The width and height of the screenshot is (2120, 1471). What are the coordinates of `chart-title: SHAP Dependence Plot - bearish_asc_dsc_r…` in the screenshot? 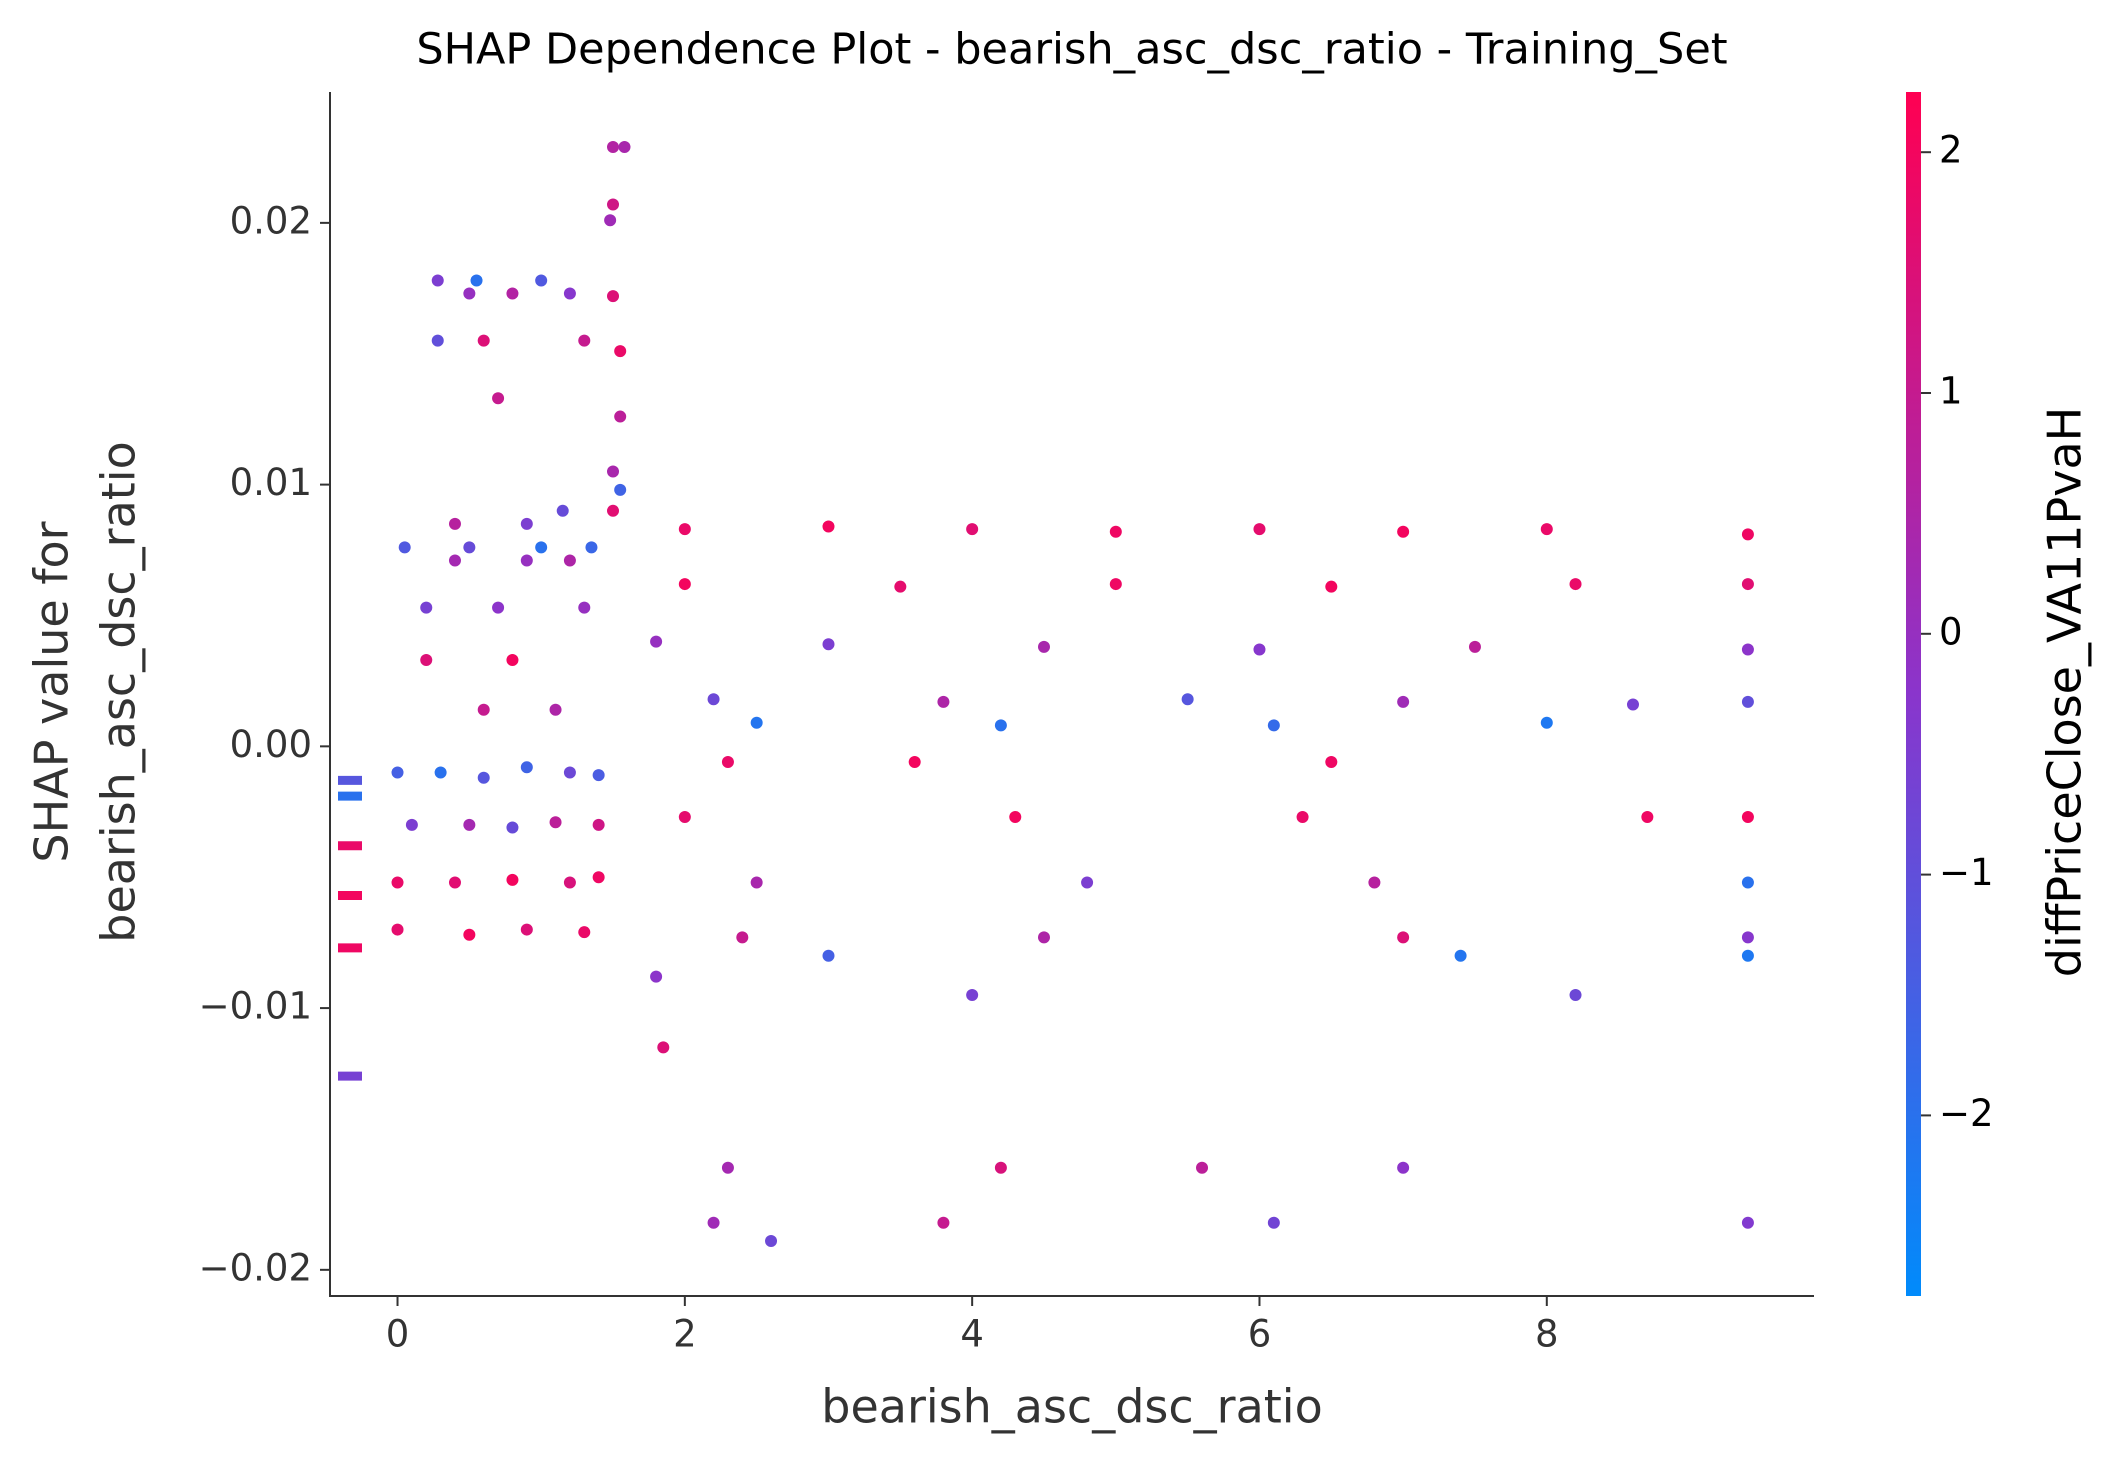 It's located at (1071, 50).